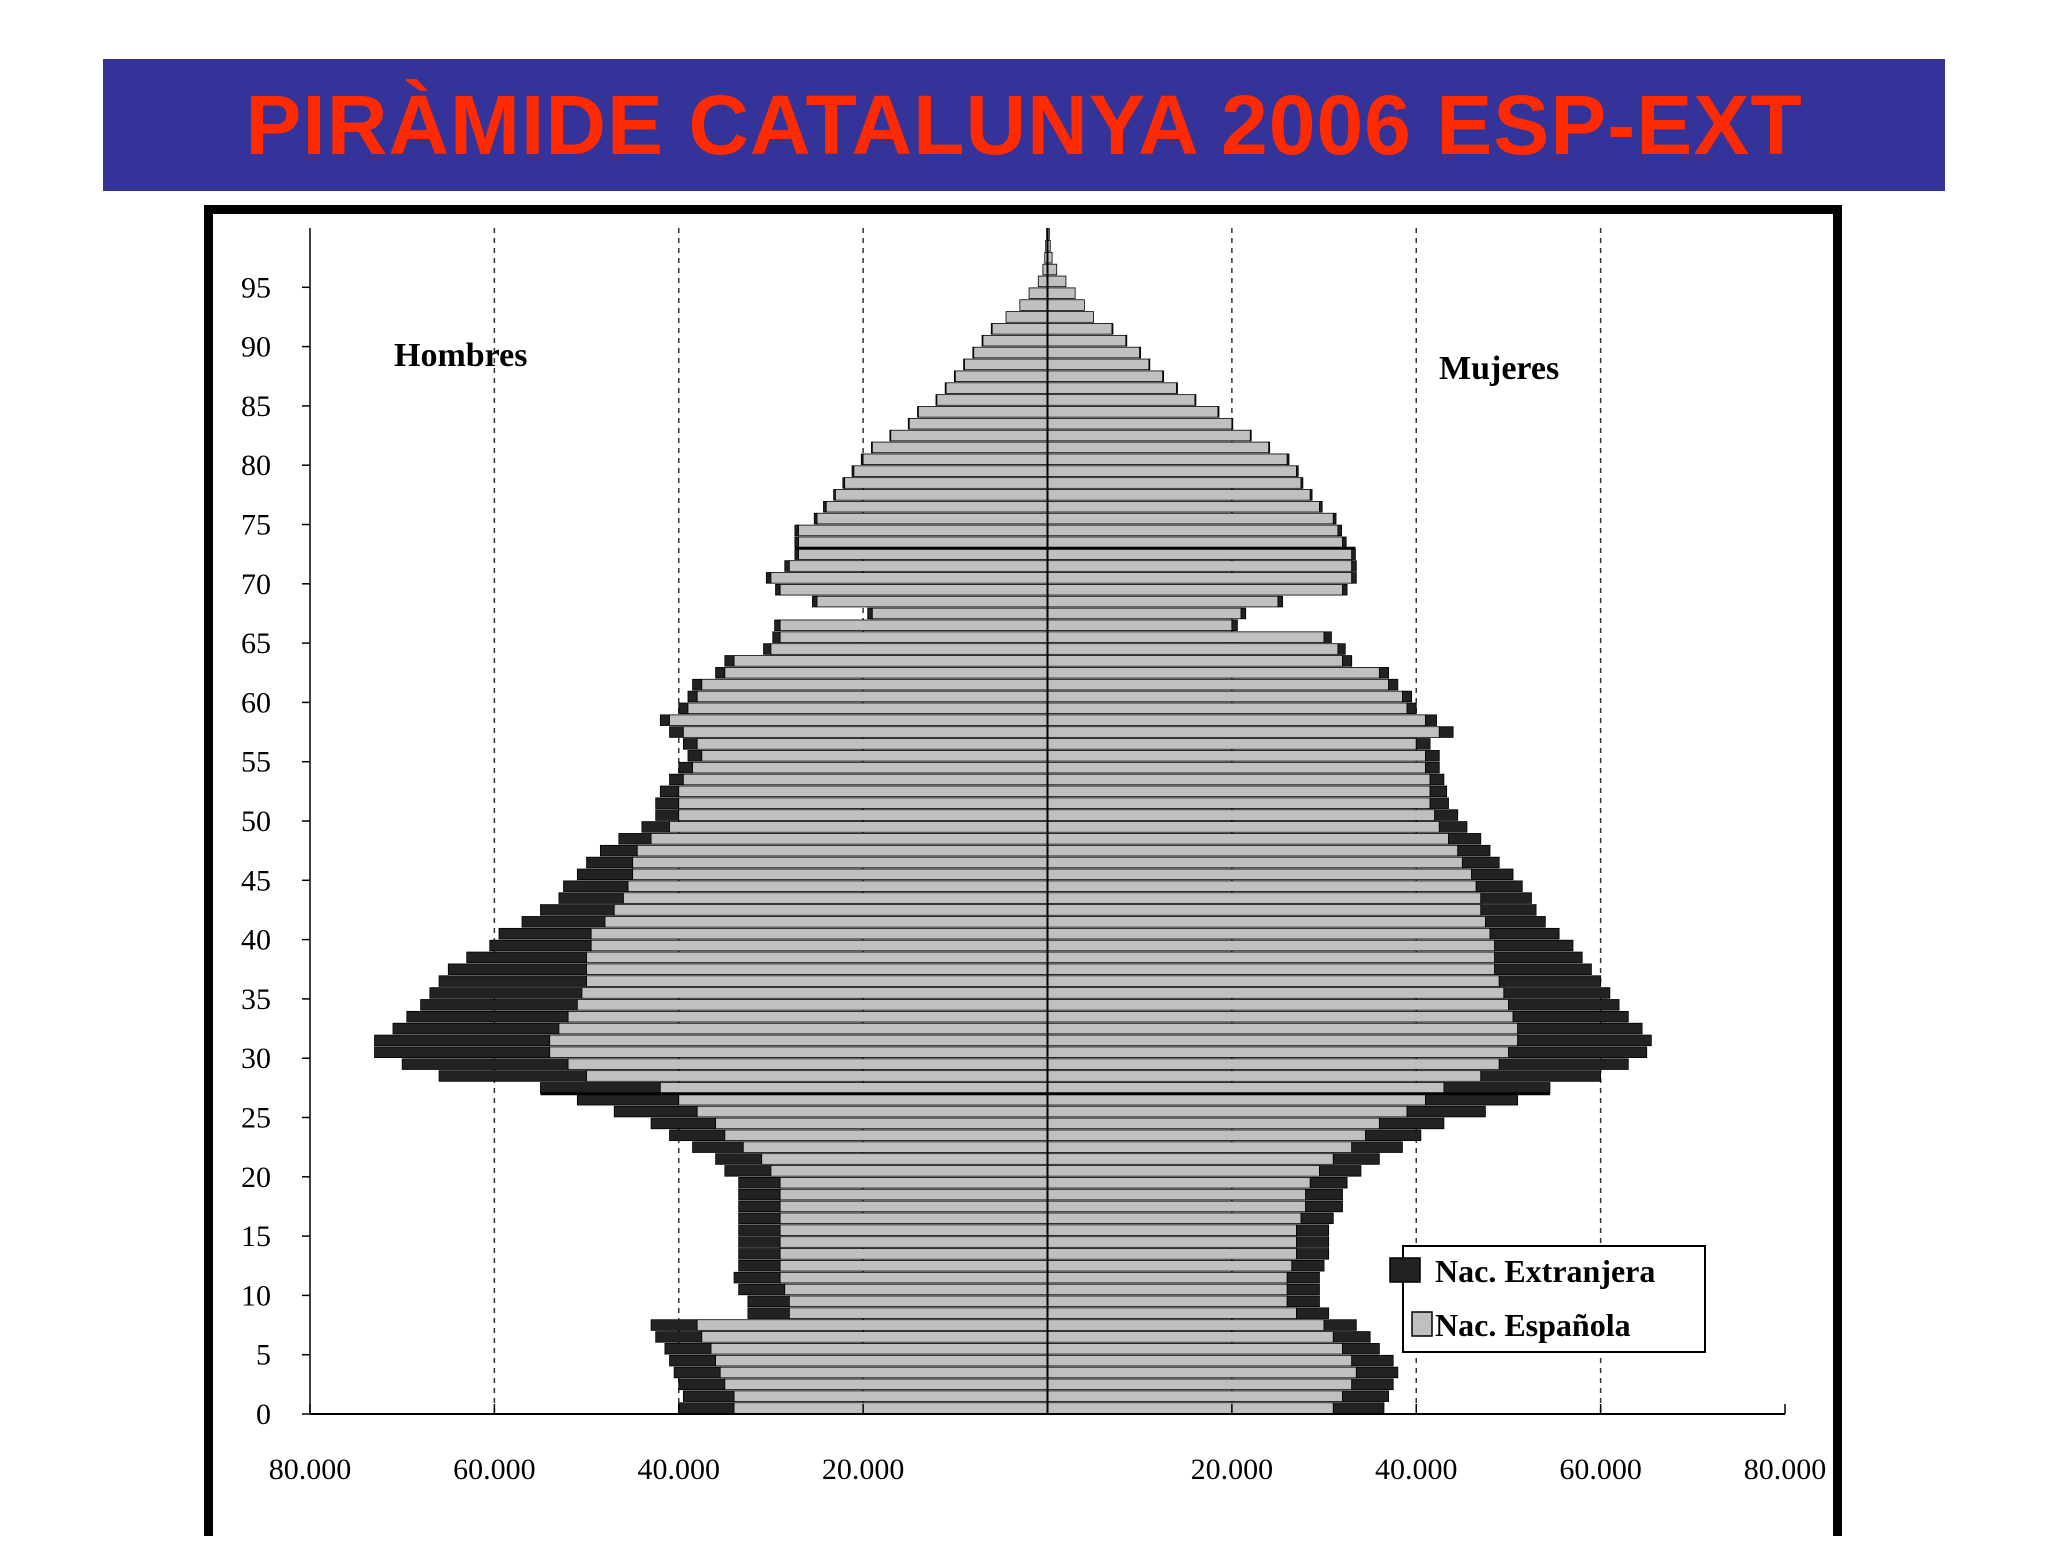 Image resolution: width=2048 pixels, height=1545 pixels. Describe the element at coordinates (256, 347) in the screenshot. I see `y-tick-label: 90` at that location.